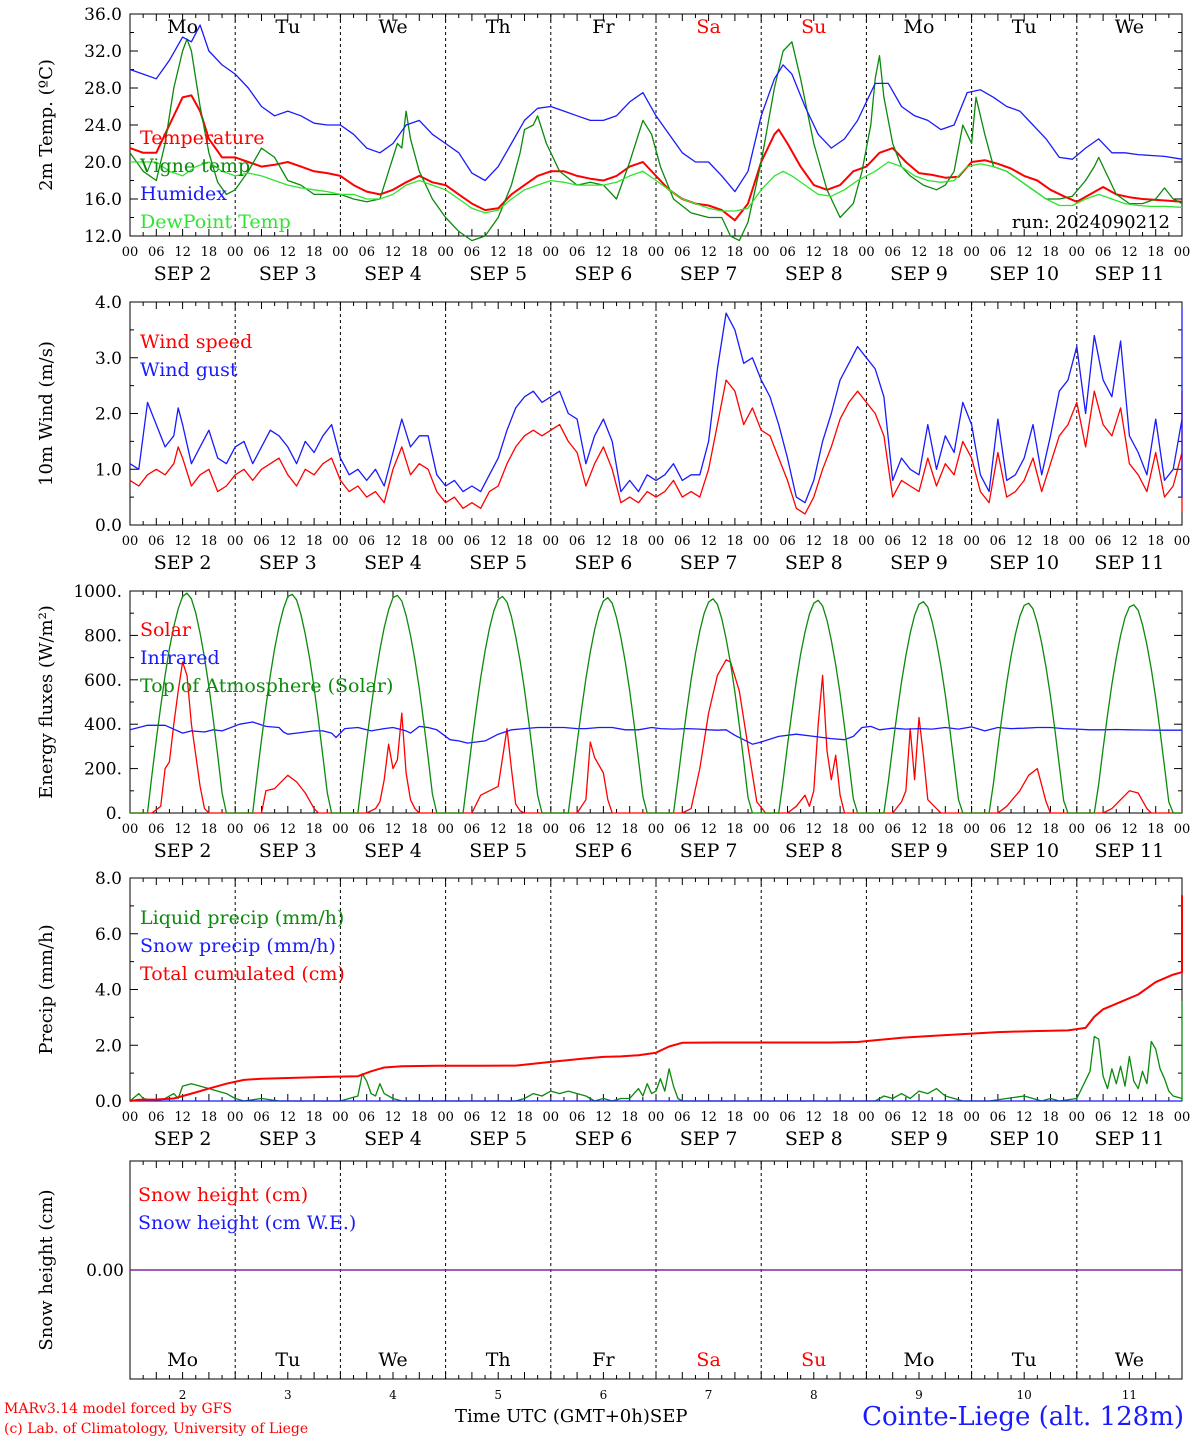 The image size is (1194, 1440). Describe the element at coordinates (183, 1395) in the screenshot. I see `day-number-label: 2` at that location.